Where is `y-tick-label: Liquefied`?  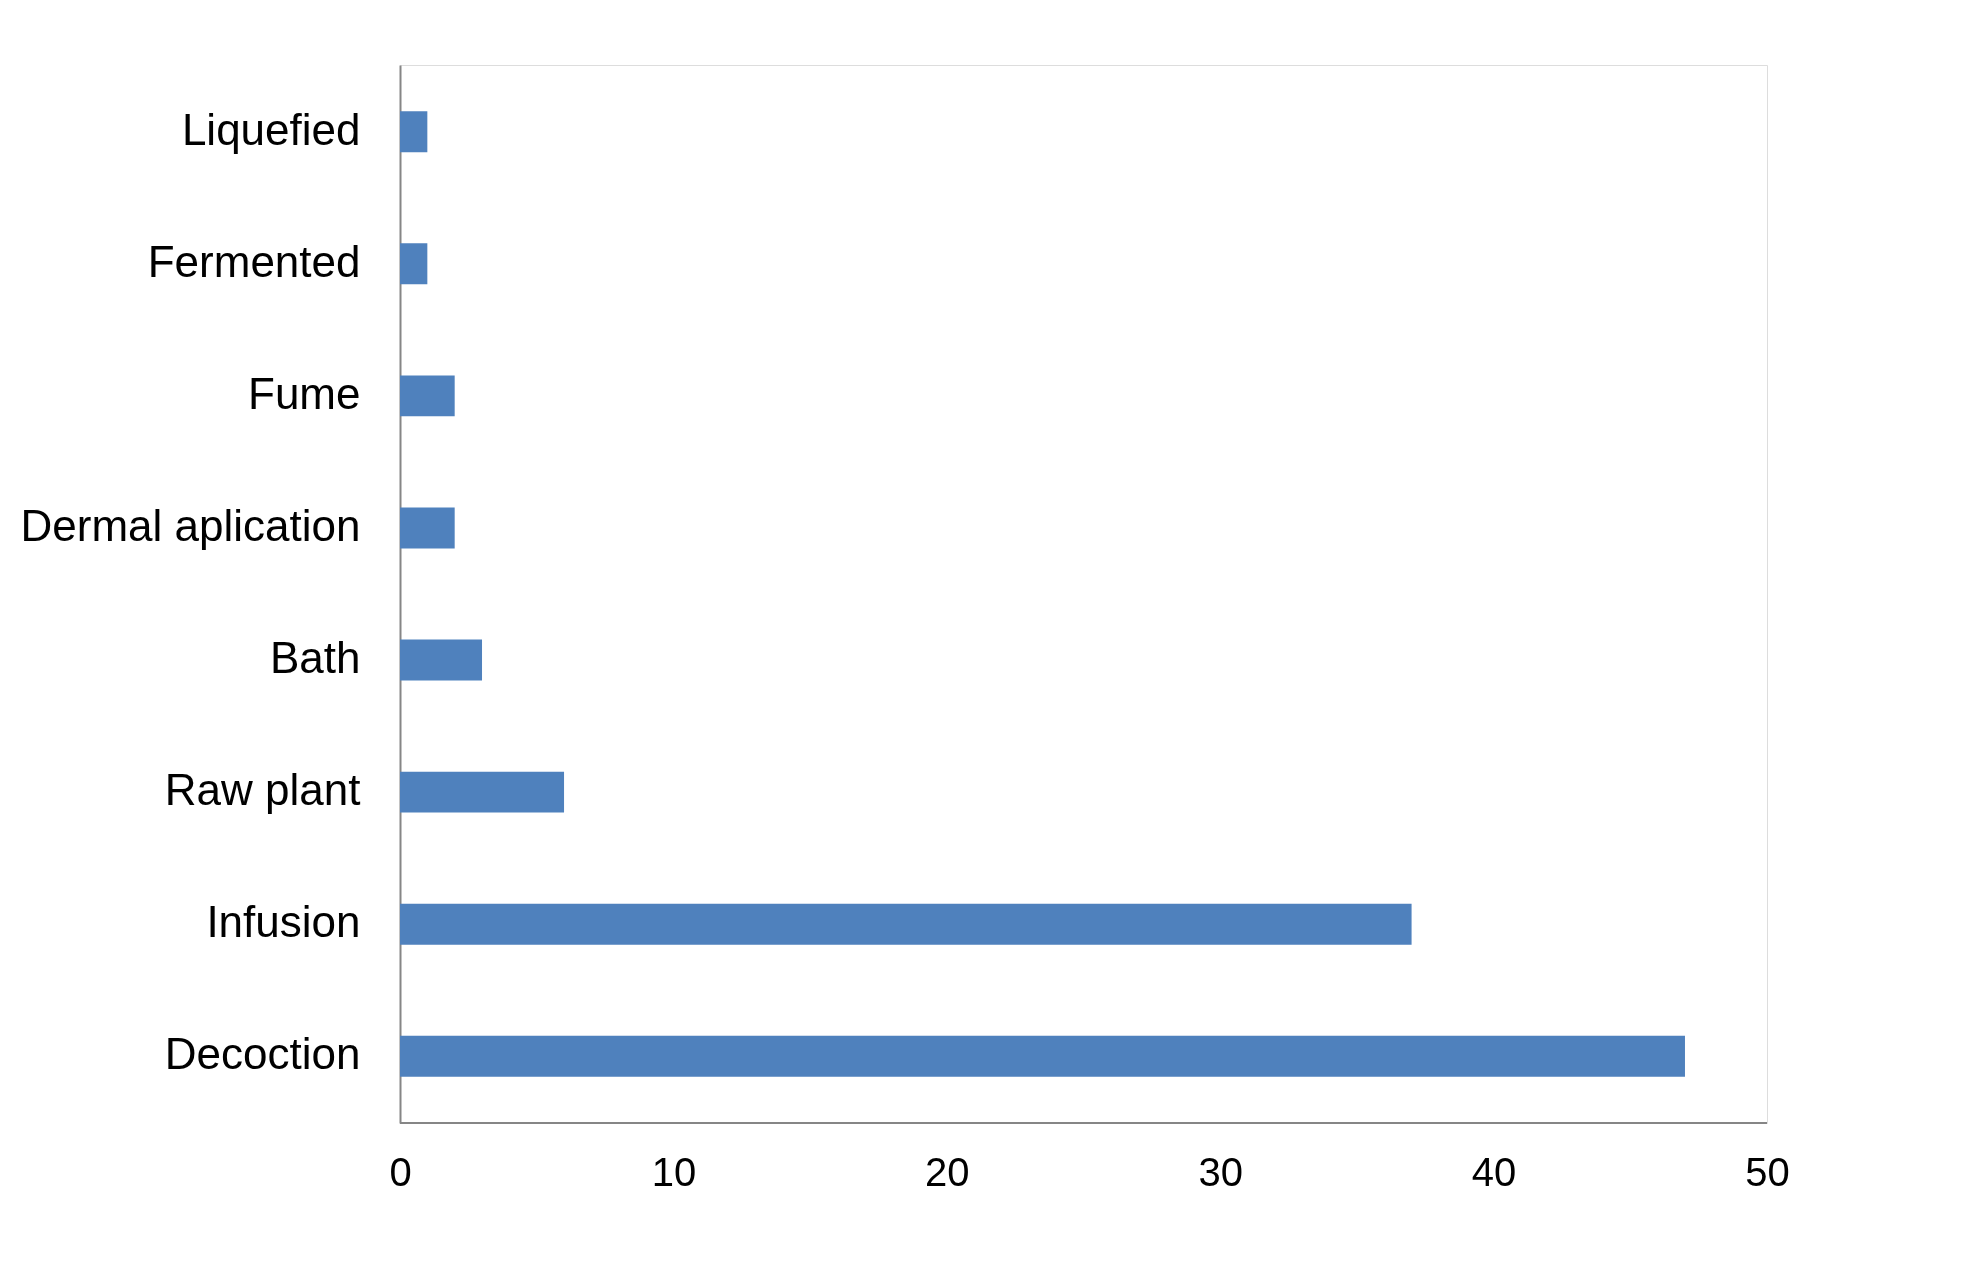 y-tick-label: Liquefied is located at coordinates (271, 129).